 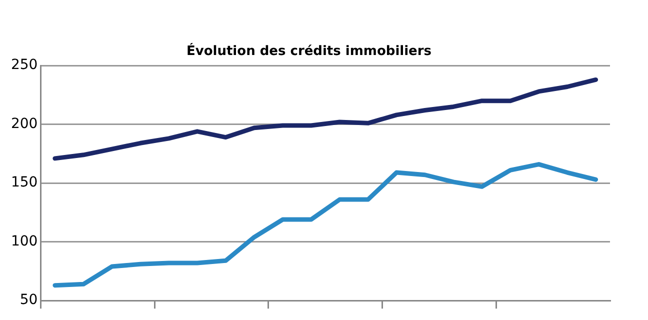 What do you see at coordinates (29, 300) in the screenshot?
I see `y-tick-label: 50` at bounding box center [29, 300].